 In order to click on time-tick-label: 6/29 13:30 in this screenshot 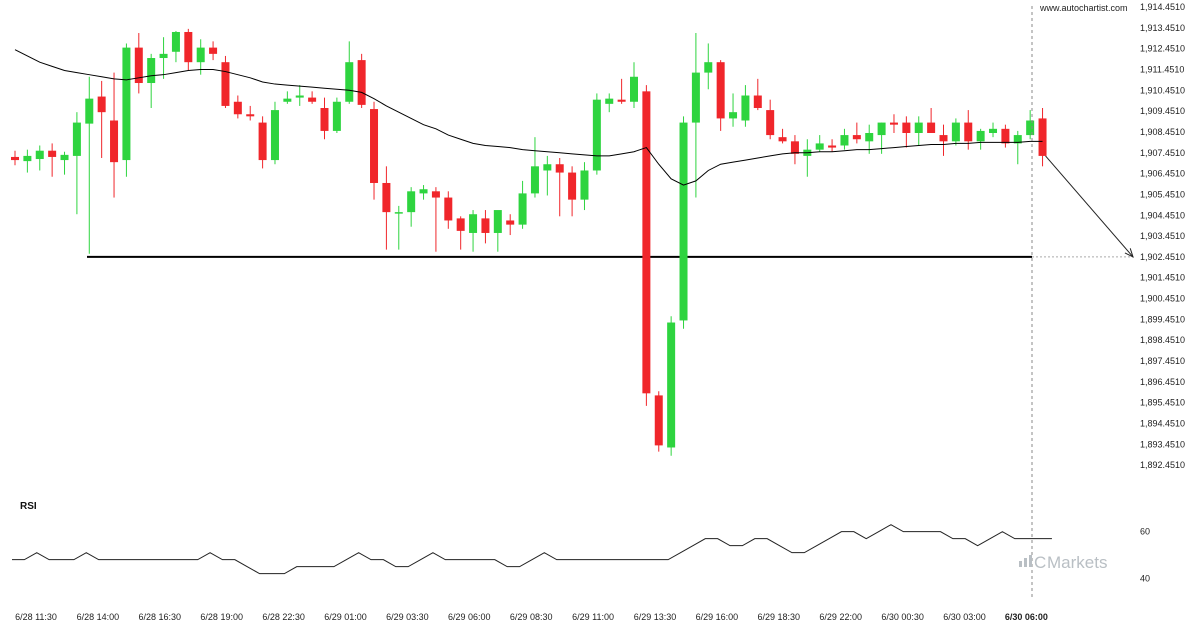, I will do `click(655, 617)`.